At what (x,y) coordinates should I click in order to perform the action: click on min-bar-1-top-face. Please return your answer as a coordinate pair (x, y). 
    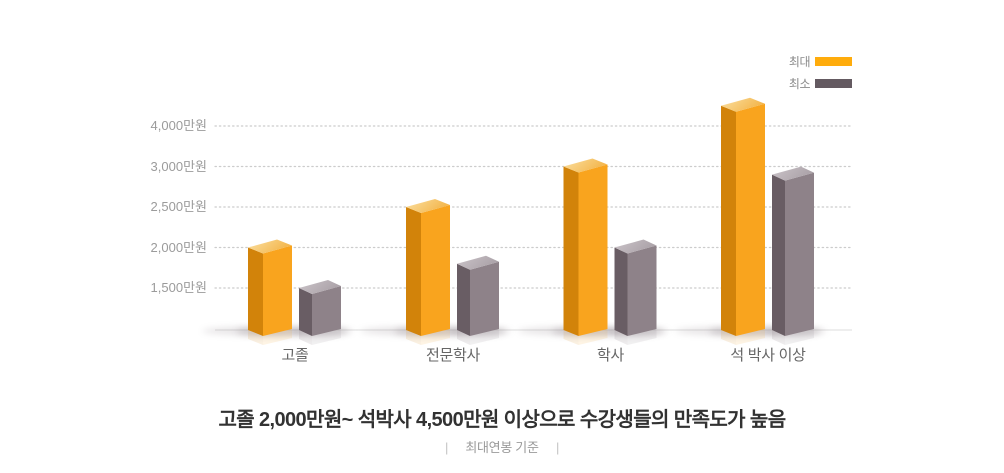
    Looking at the image, I should click on (478, 262).